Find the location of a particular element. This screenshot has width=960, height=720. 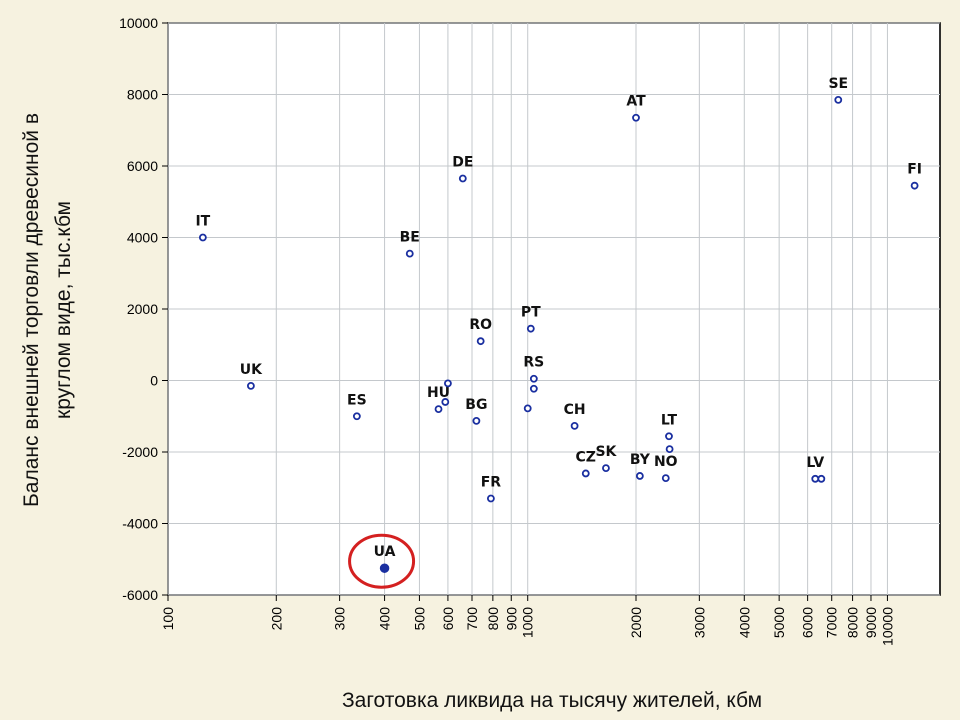

point-label: UA is located at coordinates (385, 552).